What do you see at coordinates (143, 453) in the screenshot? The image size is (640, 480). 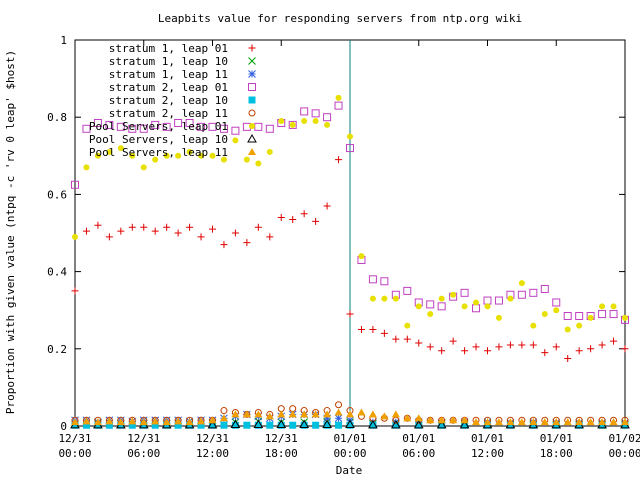 I see `x-tick-label-time: 06:00` at bounding box center [143, 453].